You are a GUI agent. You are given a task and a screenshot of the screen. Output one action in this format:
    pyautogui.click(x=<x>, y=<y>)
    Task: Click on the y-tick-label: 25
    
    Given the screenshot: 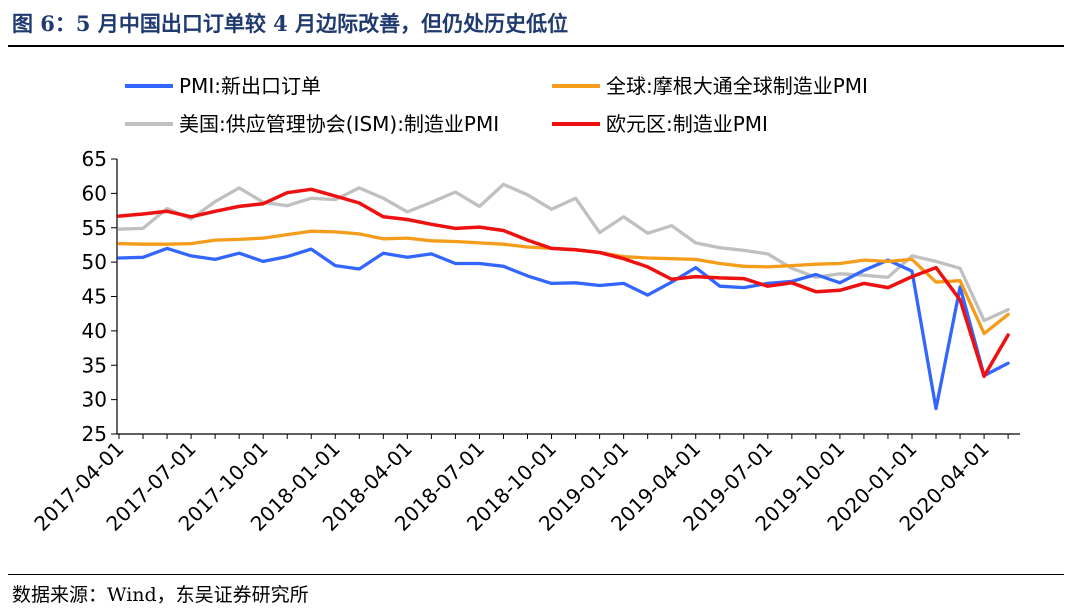 What is the action you would take?
    pyautogui.click(x=94, y=434)
    